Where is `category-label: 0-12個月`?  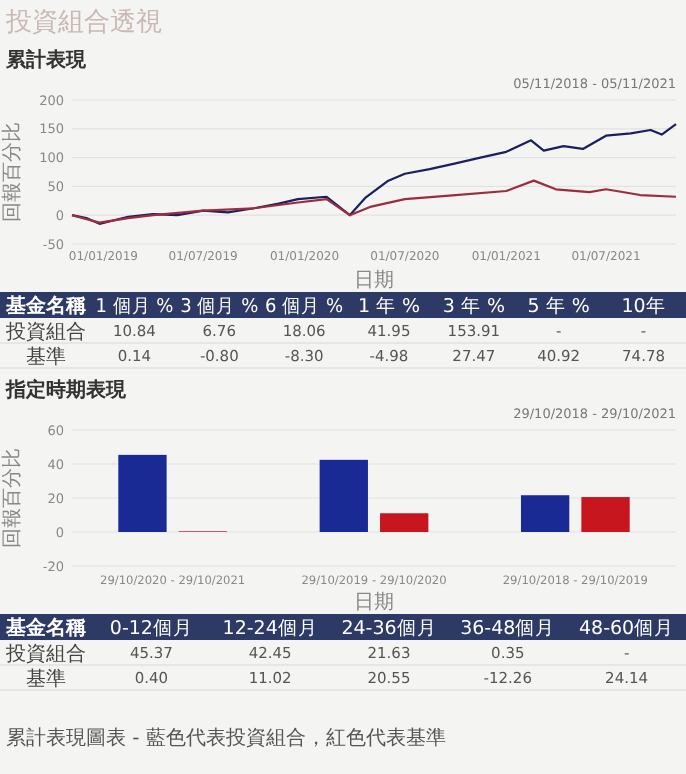 category-label: 0-12個月 is located at coordinates (151, 629).